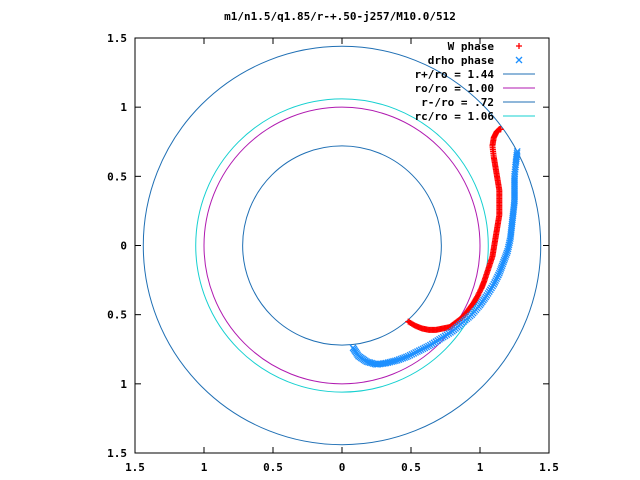  What do you see at coordinates (455, 74) in the screenshot?
I see `legend-label: r+/ro = 1.44` at bounding box center [455, 74].